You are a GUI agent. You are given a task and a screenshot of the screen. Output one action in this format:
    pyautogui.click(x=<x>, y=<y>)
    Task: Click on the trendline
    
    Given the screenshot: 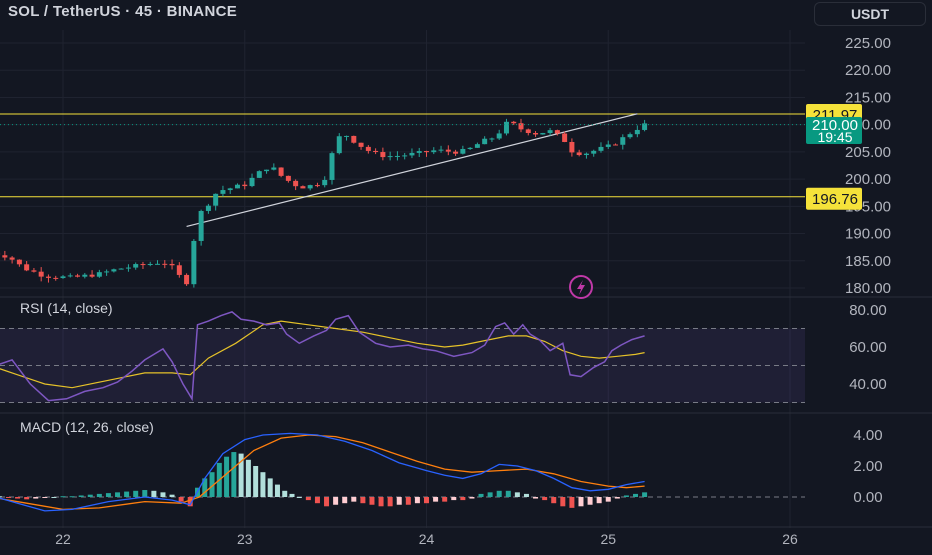 What is the action you would take?
    pyautogui.click(x=412, y=170)
    